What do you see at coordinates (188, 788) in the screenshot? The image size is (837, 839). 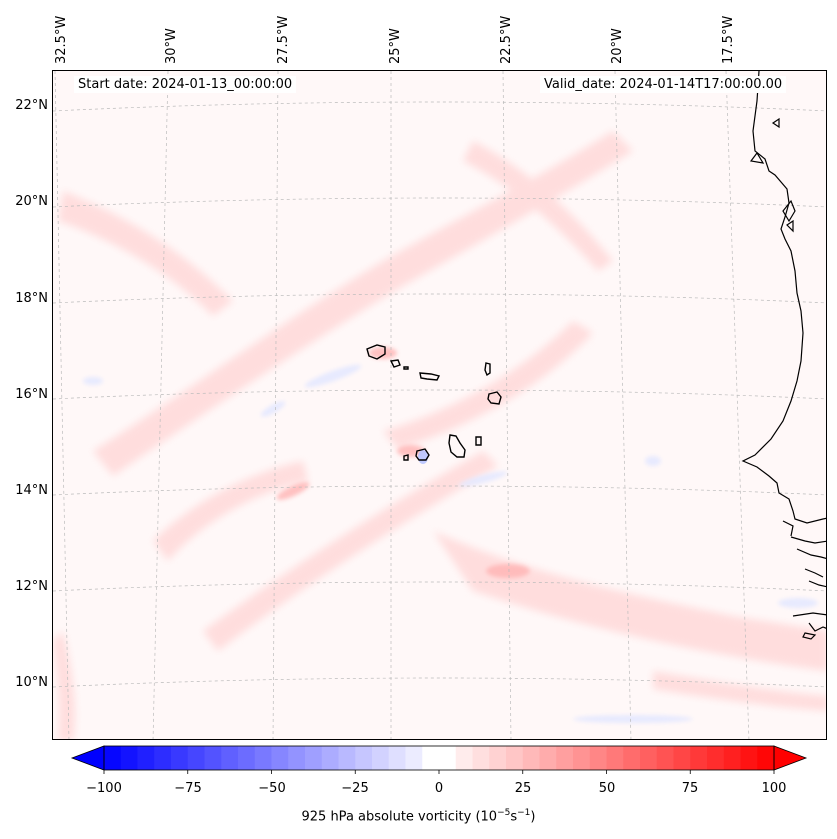 I see `colorbar-tick-label: −75` at bounding box center [188, 788].